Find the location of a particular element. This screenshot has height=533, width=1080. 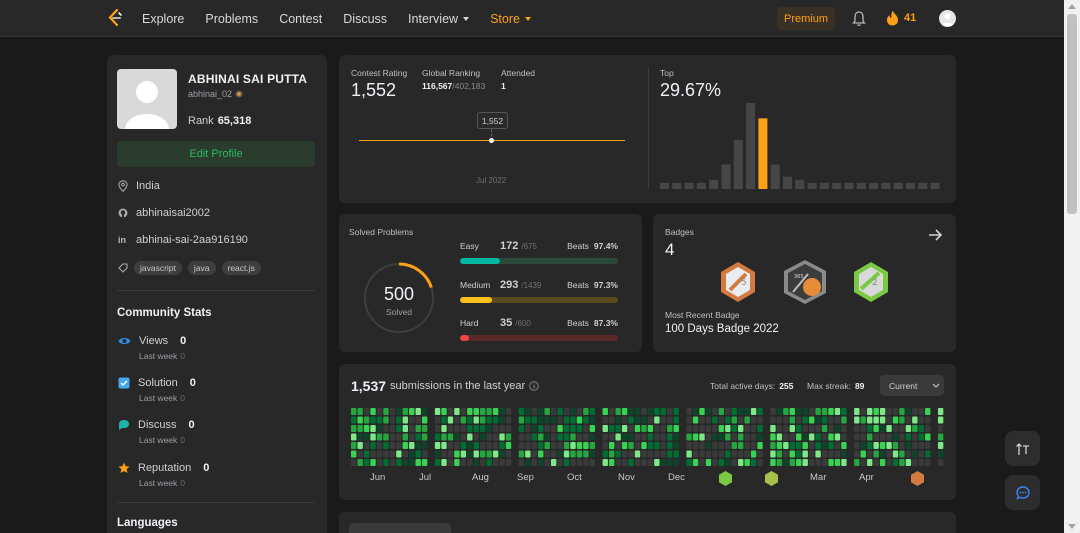

badge-icon: 2 is located at coordinates (871, 282).